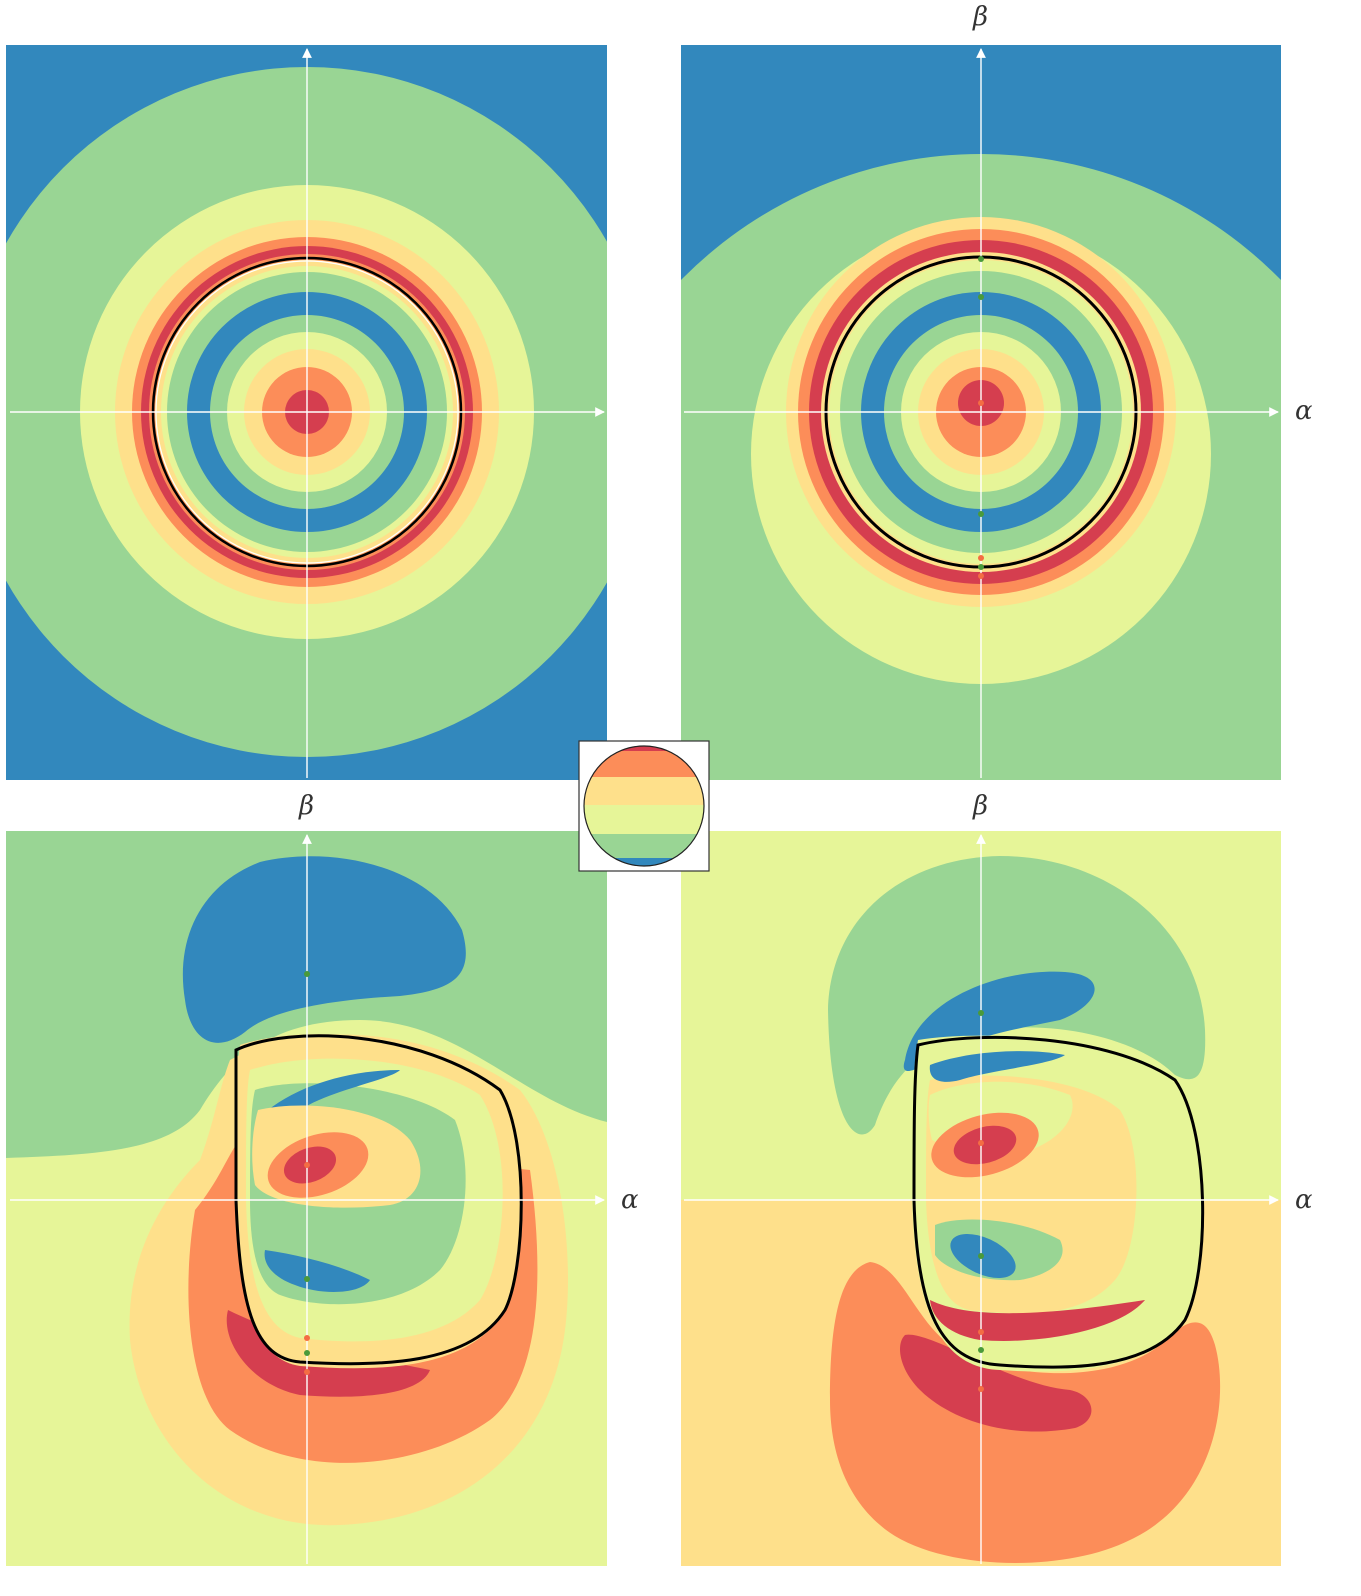 Image resolution: width=1361 pixels, height=1596 pixels. Describe the element at coordinates (1304, 411) in the screenshot. I see `top-right-alpha-label: α` at that location.